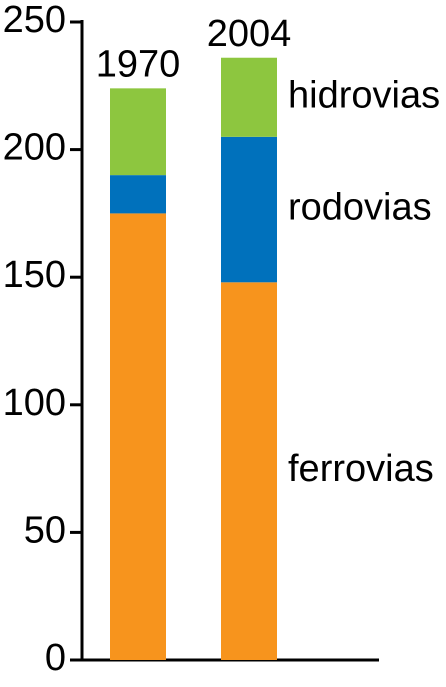 Image resolution: width=446 pixels, height=687 pixels. What do you see at coordinates (34, 148) in the screenshot?
I see `y-tick-label: 200` at bounding box center [34, 148].